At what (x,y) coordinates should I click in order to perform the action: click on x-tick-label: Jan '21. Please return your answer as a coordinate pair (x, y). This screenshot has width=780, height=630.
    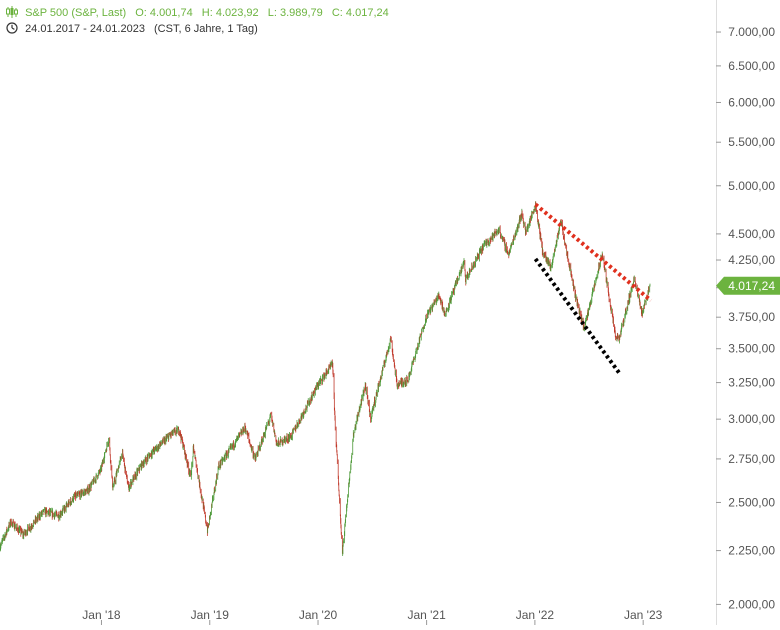
    Looking at the image, I should click on (426, 615).